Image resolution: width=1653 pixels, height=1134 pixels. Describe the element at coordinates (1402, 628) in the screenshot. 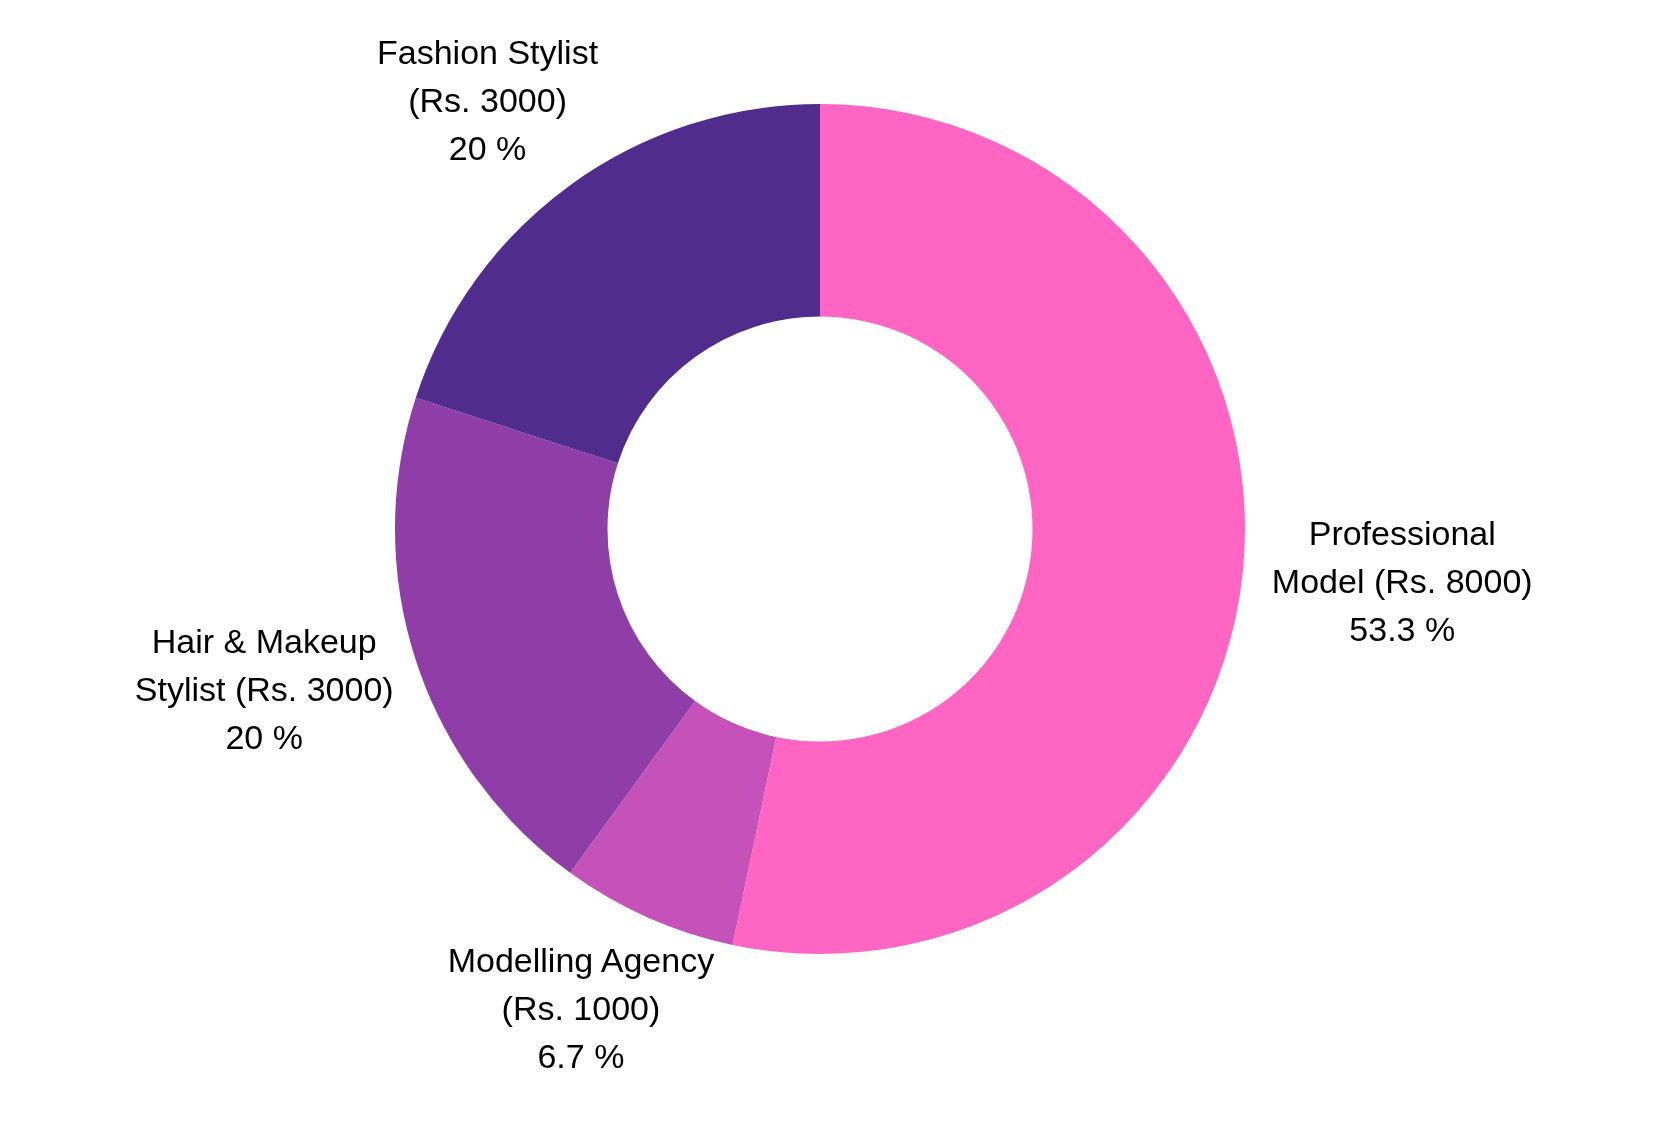

I see `data-label: 53.3 %` at that location.